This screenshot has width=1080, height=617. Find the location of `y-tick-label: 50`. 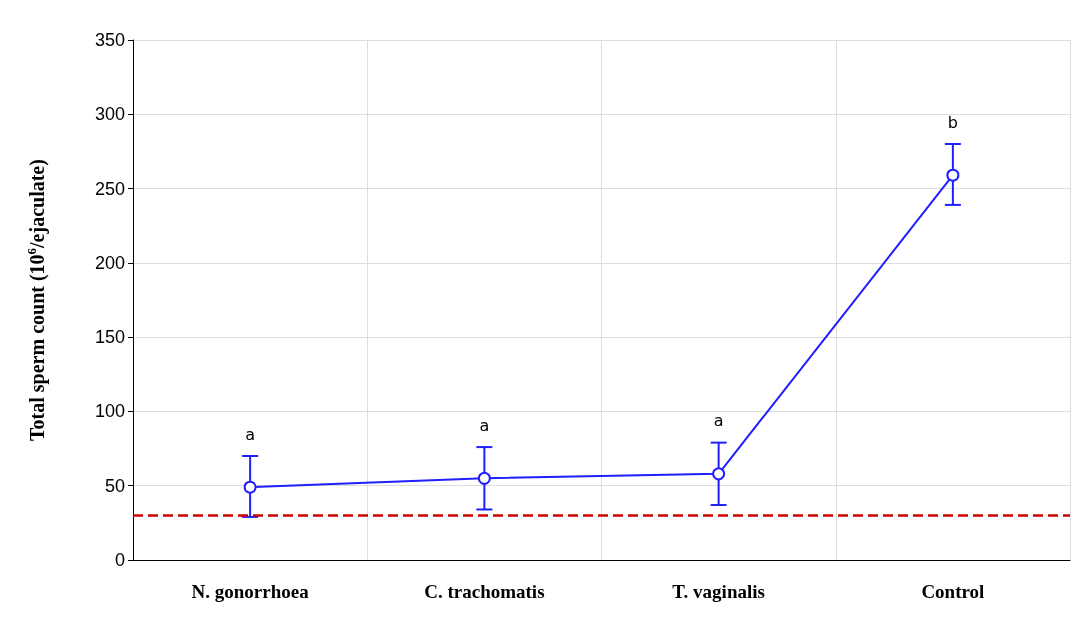

y-tick-label: 50 is located at coordinates (114, 485).